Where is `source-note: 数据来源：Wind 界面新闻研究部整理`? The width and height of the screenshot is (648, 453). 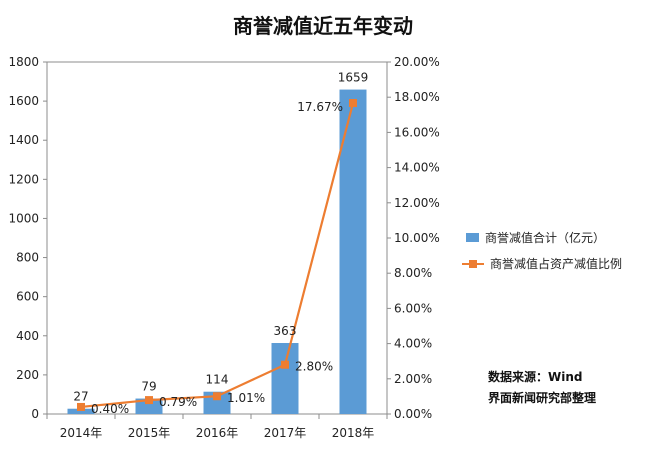
source-note: 数据来源：Wind 界面新闻研究部整理 is located at coordinates (542, 387).